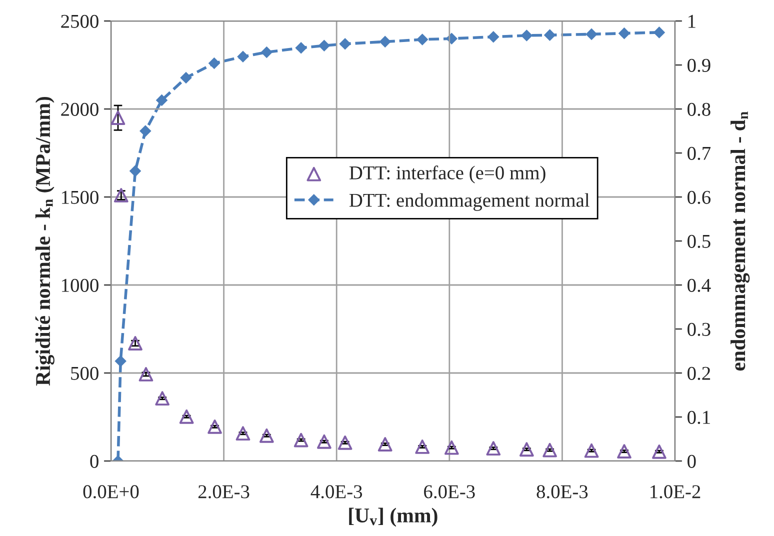  What do you see at coordinates (79, 21) in the screenshot?
I see `y-tick-label: 2500` at bounding box center [79, 21].